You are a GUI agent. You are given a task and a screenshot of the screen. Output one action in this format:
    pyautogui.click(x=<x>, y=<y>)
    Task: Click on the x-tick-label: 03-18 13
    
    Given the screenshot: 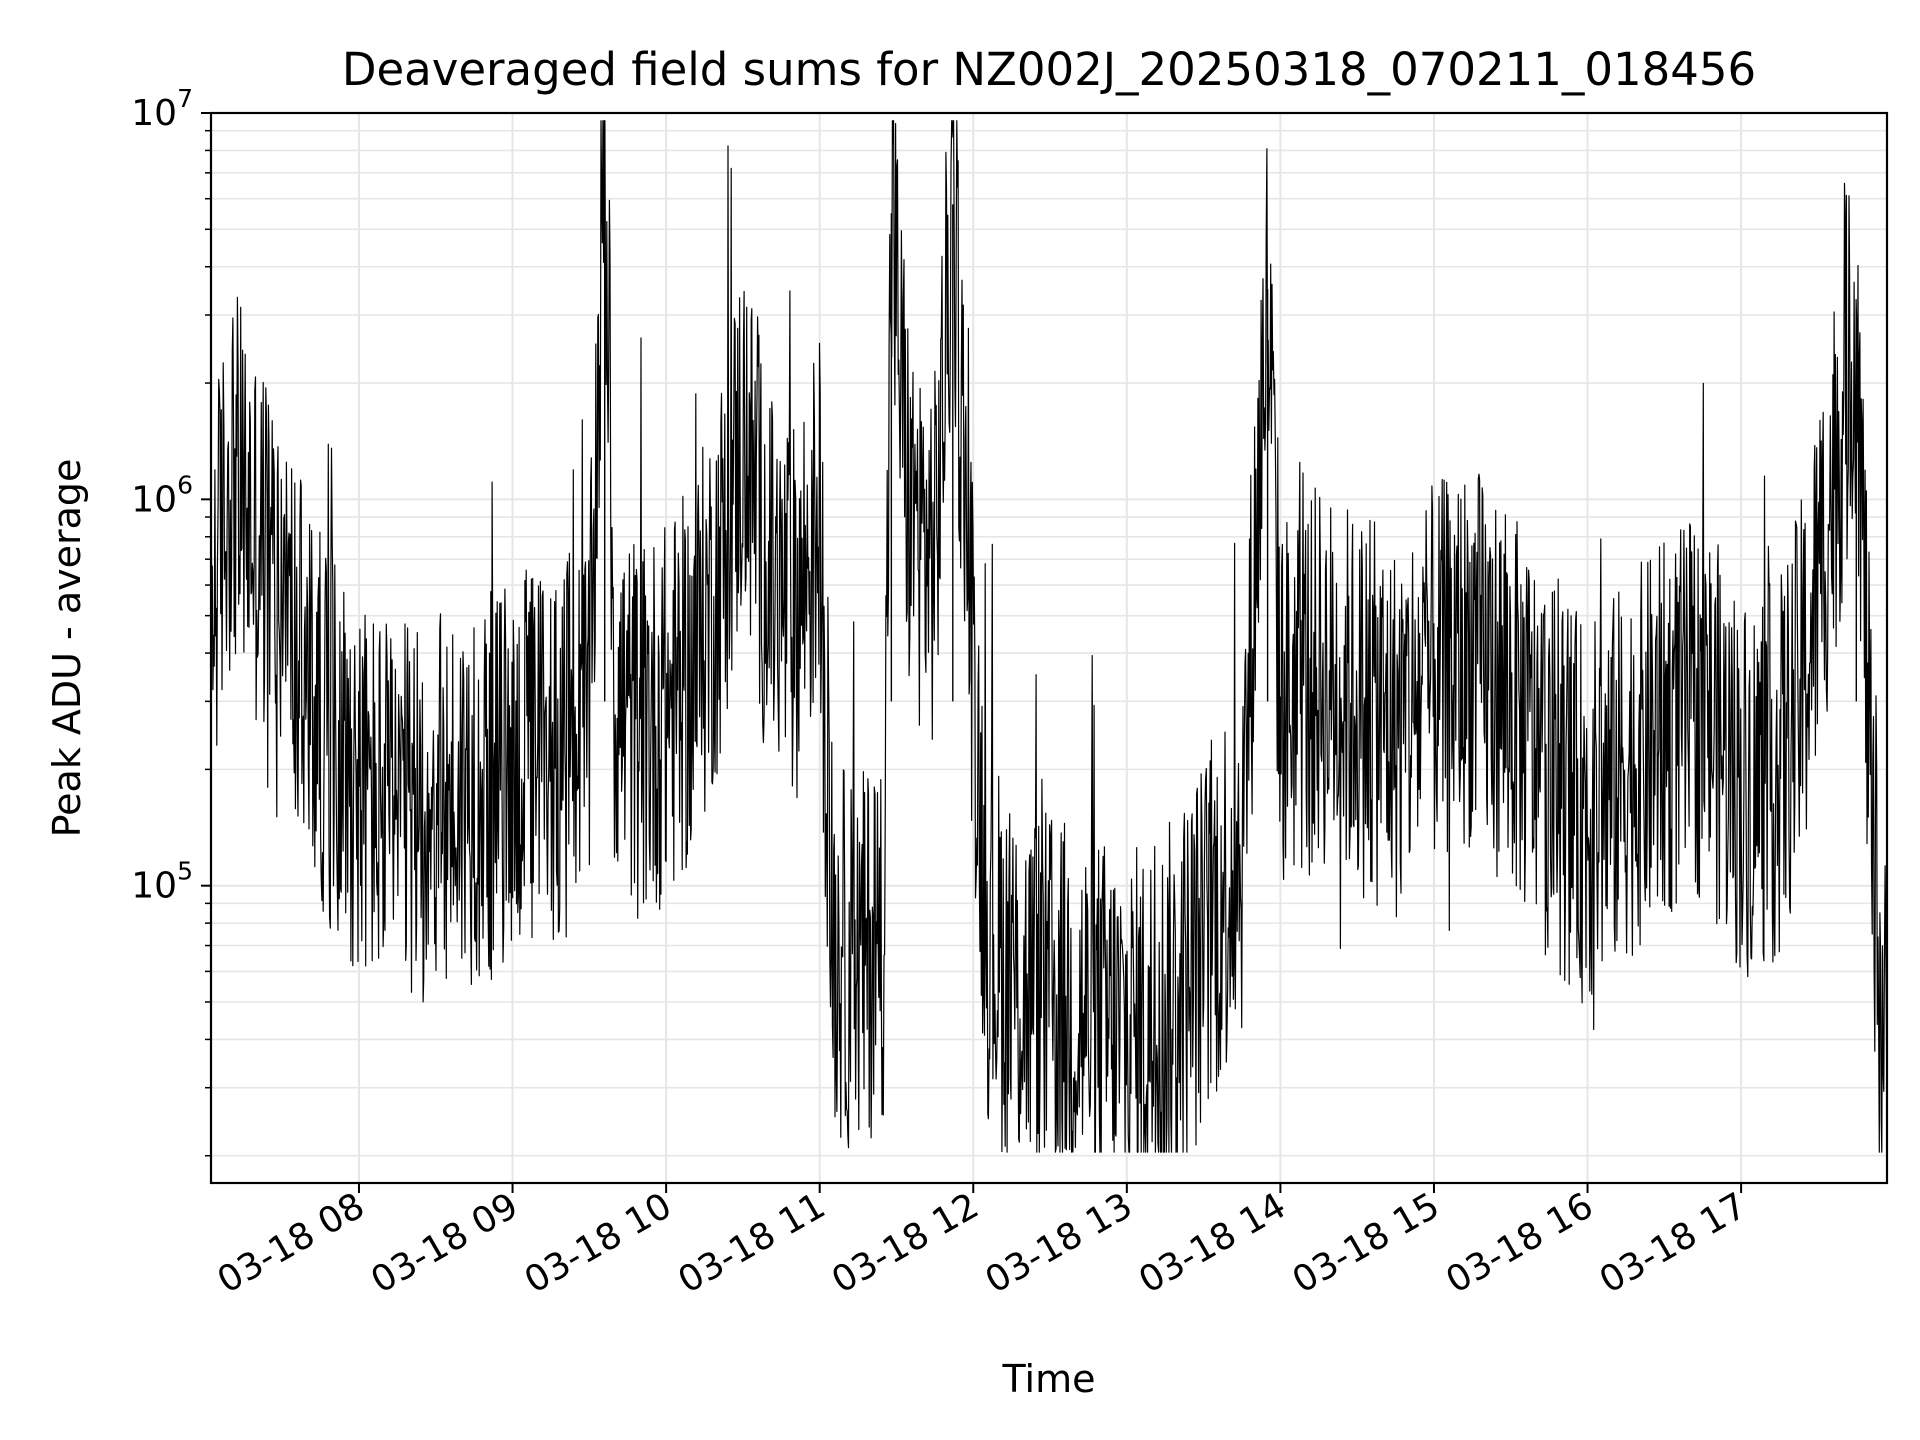 What is the action you would take?
    pyautogui.click(x=1059, y=1243)
    